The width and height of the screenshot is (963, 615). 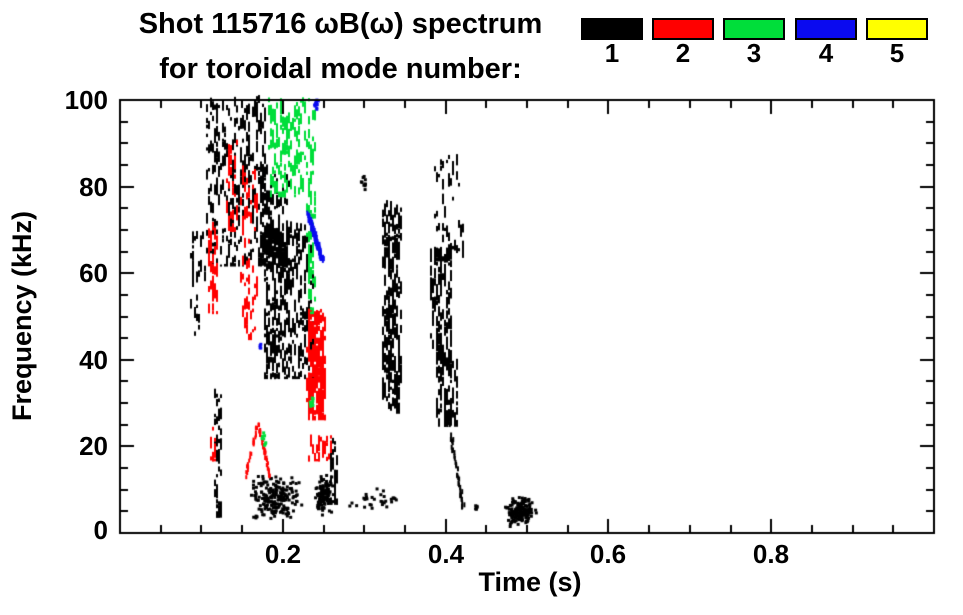 What do you see at coordinates (100, 530) in the screenshot?
I see `y-tick-label-0: 0` at bounding box center [100, 530].